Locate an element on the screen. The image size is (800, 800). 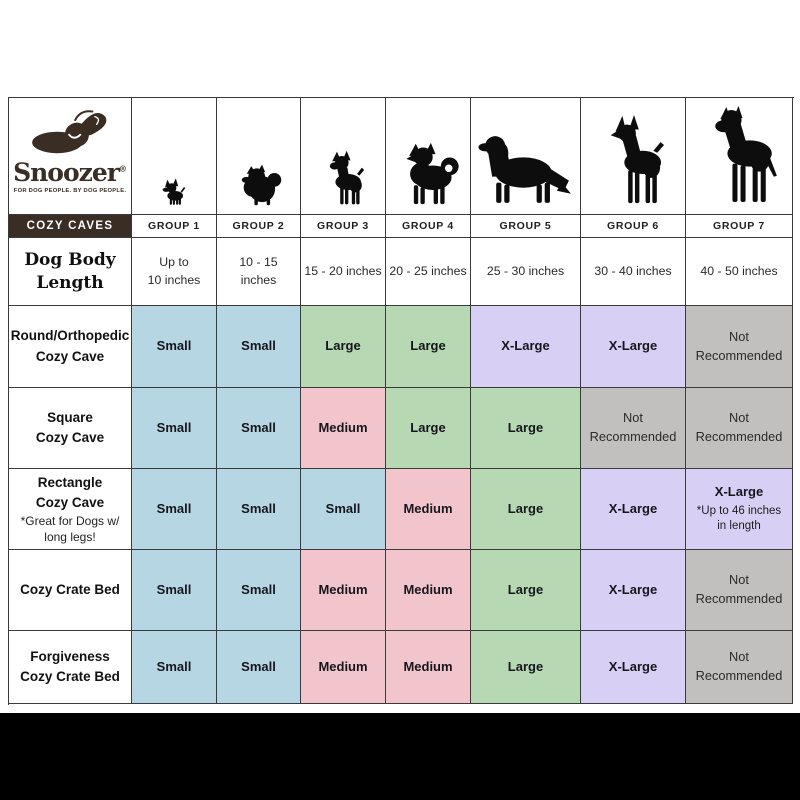
dog-body-length-title: Dog Body Length is located at coordinates (70, 271).